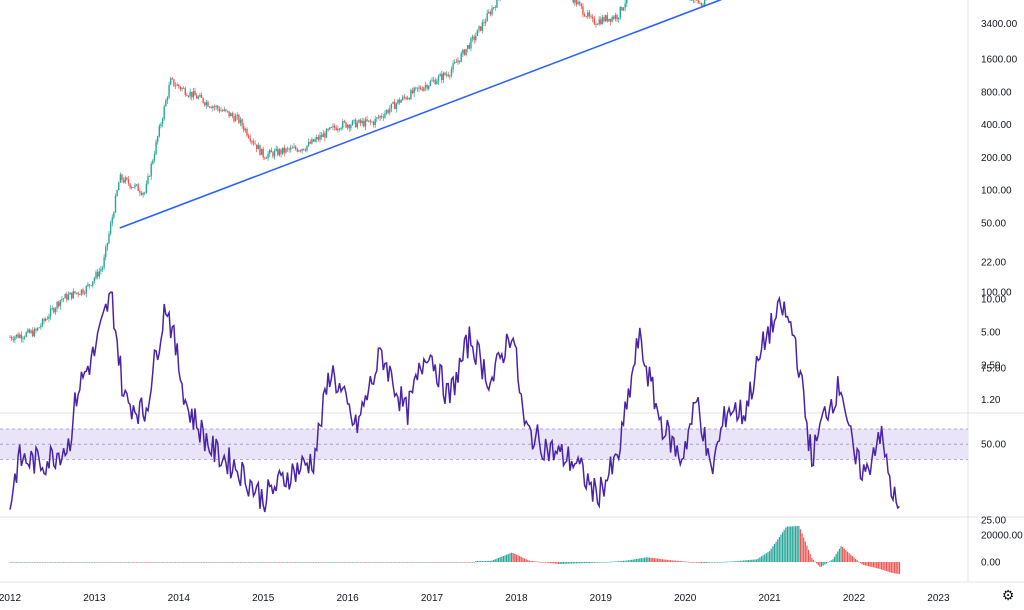 The height and width of the screenshot is (610, 1024). I want to click on price-axis-label: 1600.00, so click(999, 60).